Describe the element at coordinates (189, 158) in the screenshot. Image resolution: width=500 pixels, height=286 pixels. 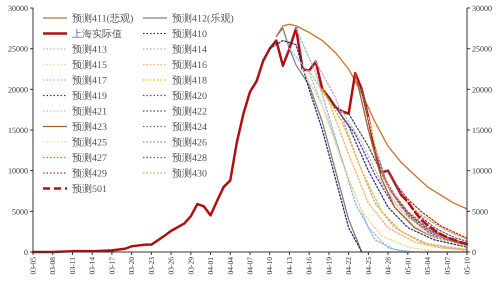
I see `legend-label: 预测428` at that location.